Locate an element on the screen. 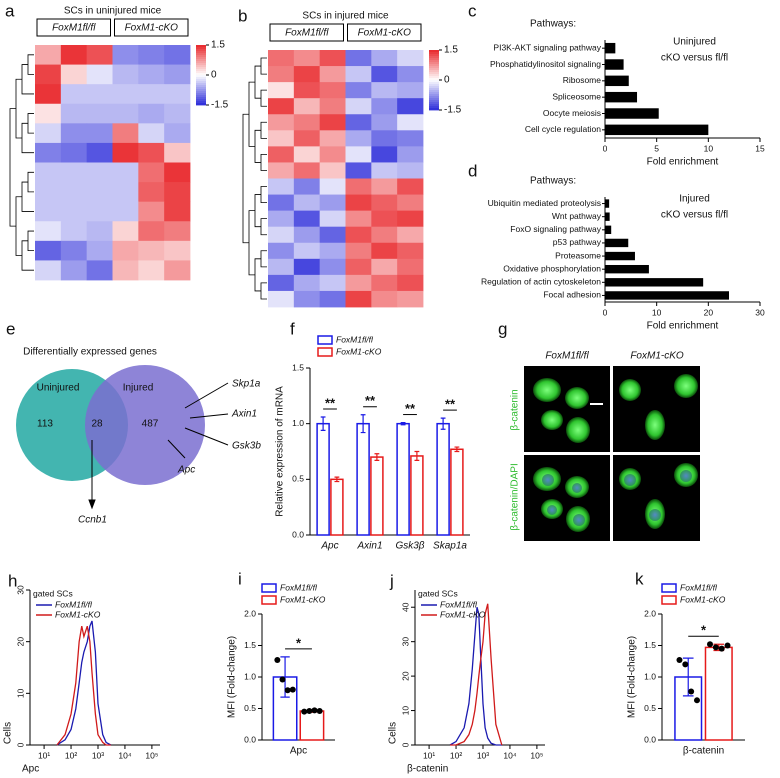 This screenshot has height=778, width=780. category-label: FoxO signaling pathway is located at coordinates (555, 229).